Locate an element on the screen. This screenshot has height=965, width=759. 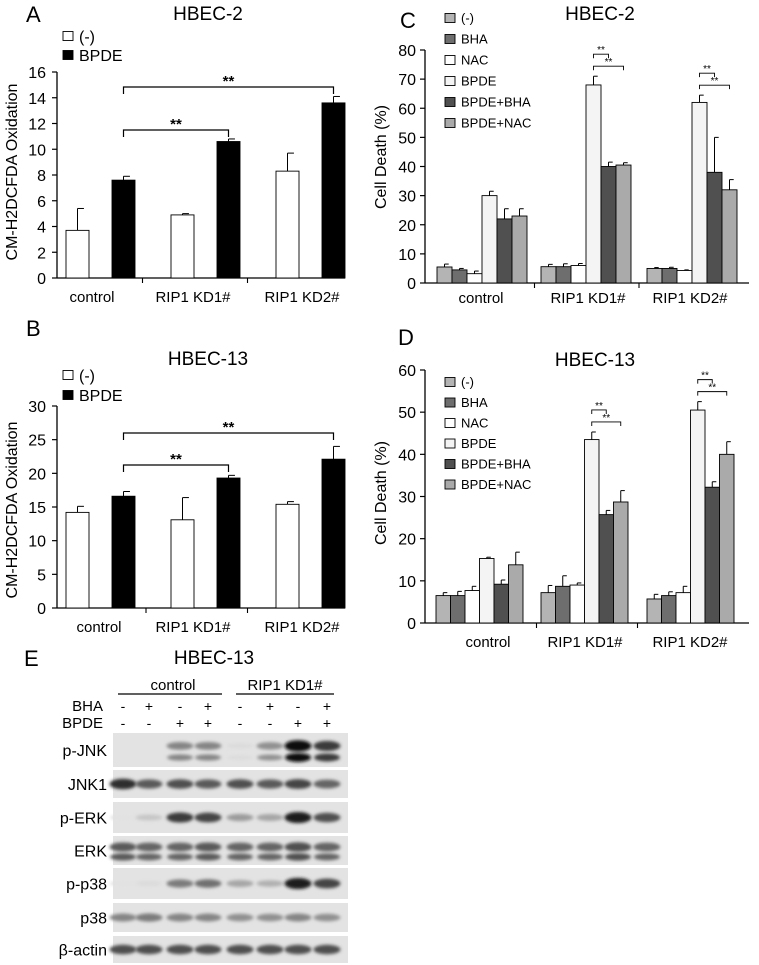
legend-label: BPDE is located at coordinates (101, 56).